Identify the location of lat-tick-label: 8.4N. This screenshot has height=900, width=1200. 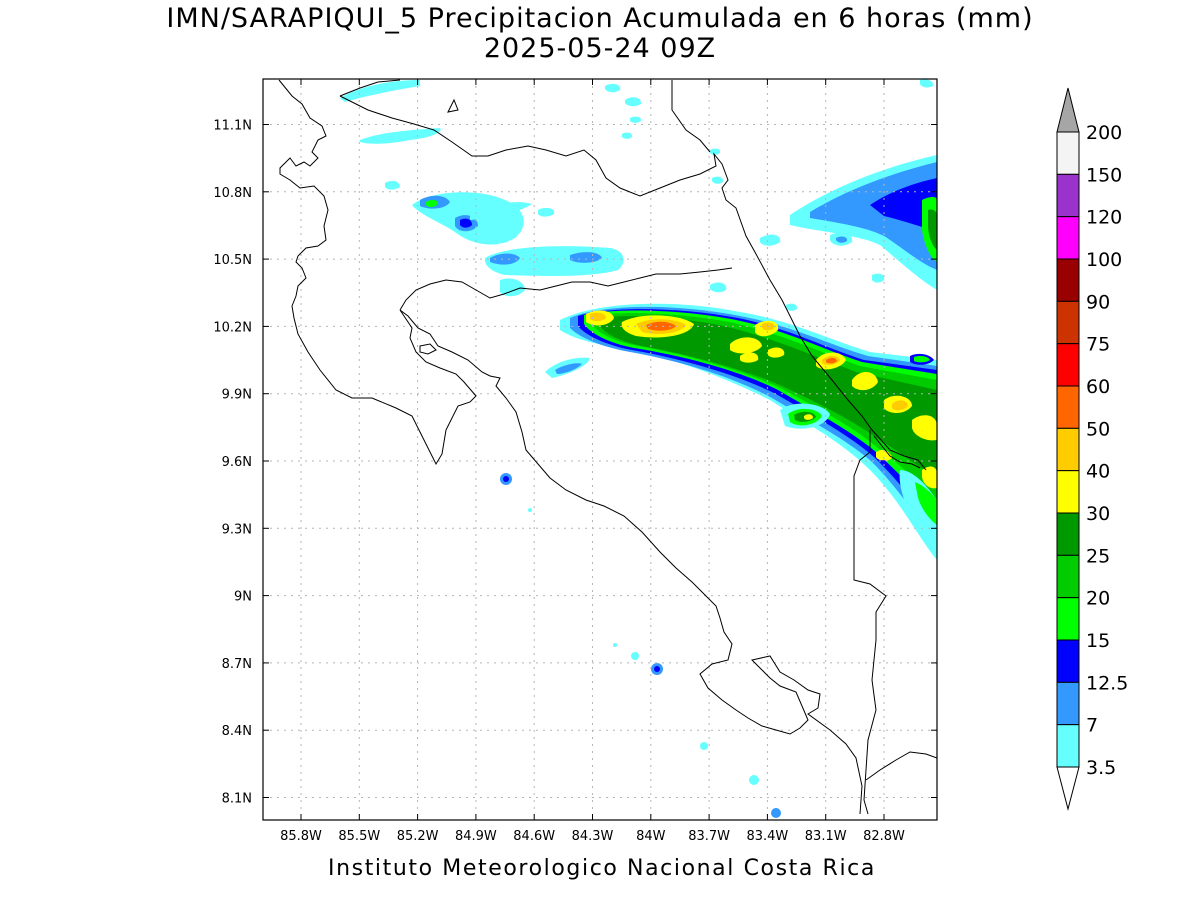
(237, 731).